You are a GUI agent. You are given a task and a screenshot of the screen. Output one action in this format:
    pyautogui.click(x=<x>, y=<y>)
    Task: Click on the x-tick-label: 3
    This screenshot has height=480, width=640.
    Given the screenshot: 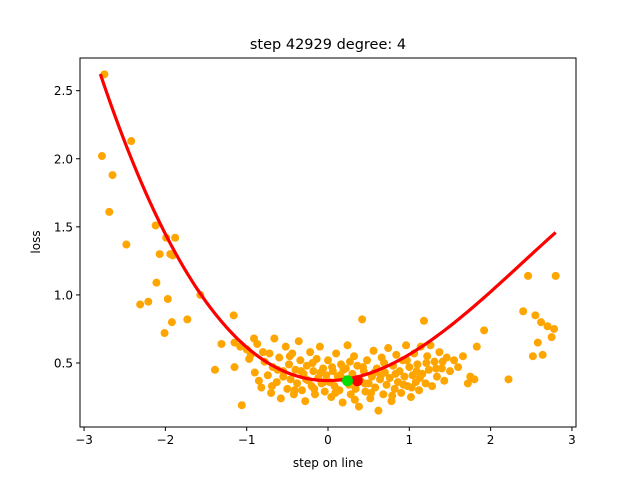 What is the action you would take?
    pyautogui.click(x=572, y=440)
    